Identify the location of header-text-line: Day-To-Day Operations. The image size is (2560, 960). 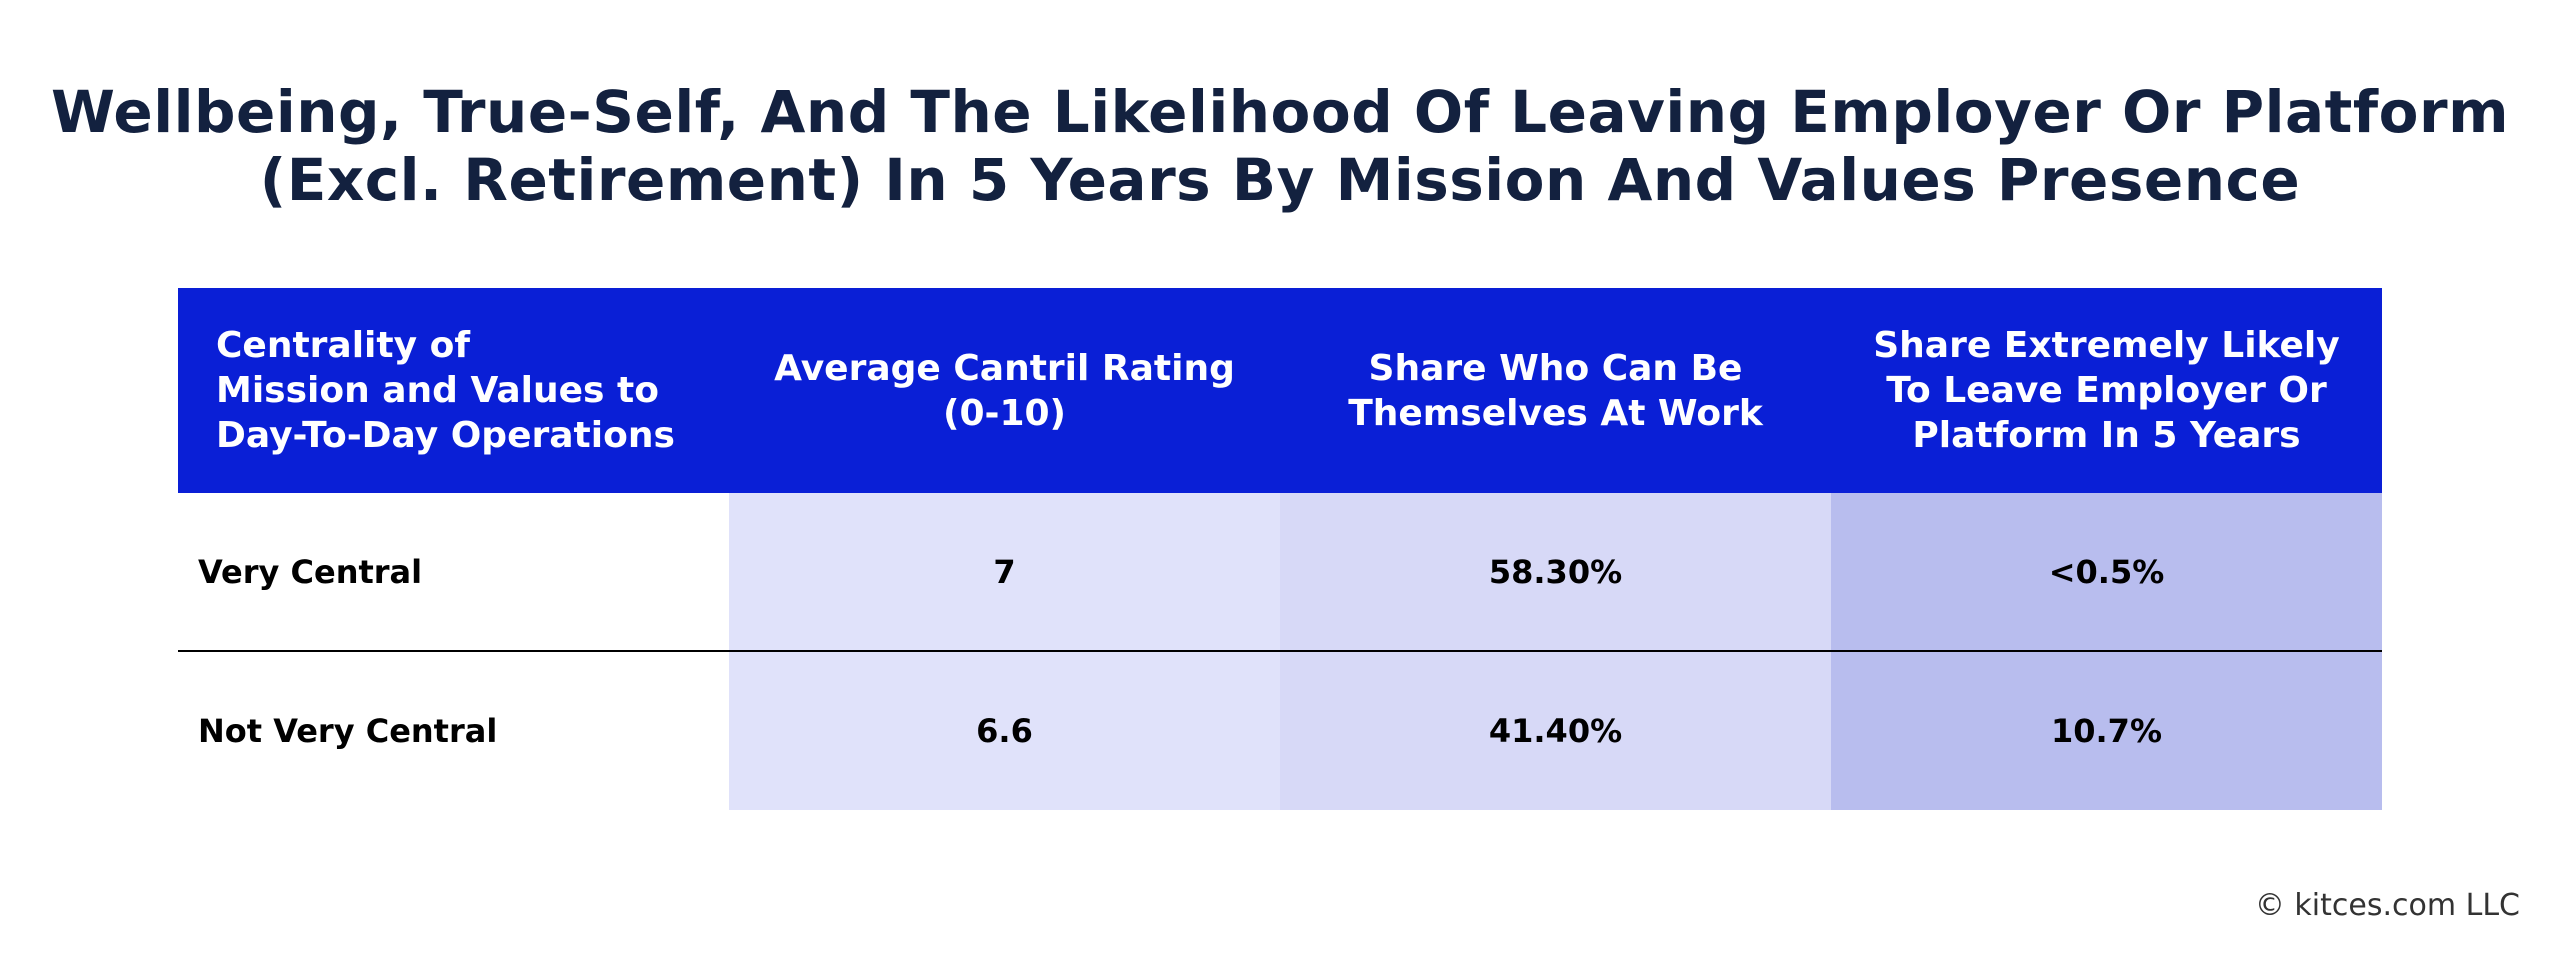
(445, 435).